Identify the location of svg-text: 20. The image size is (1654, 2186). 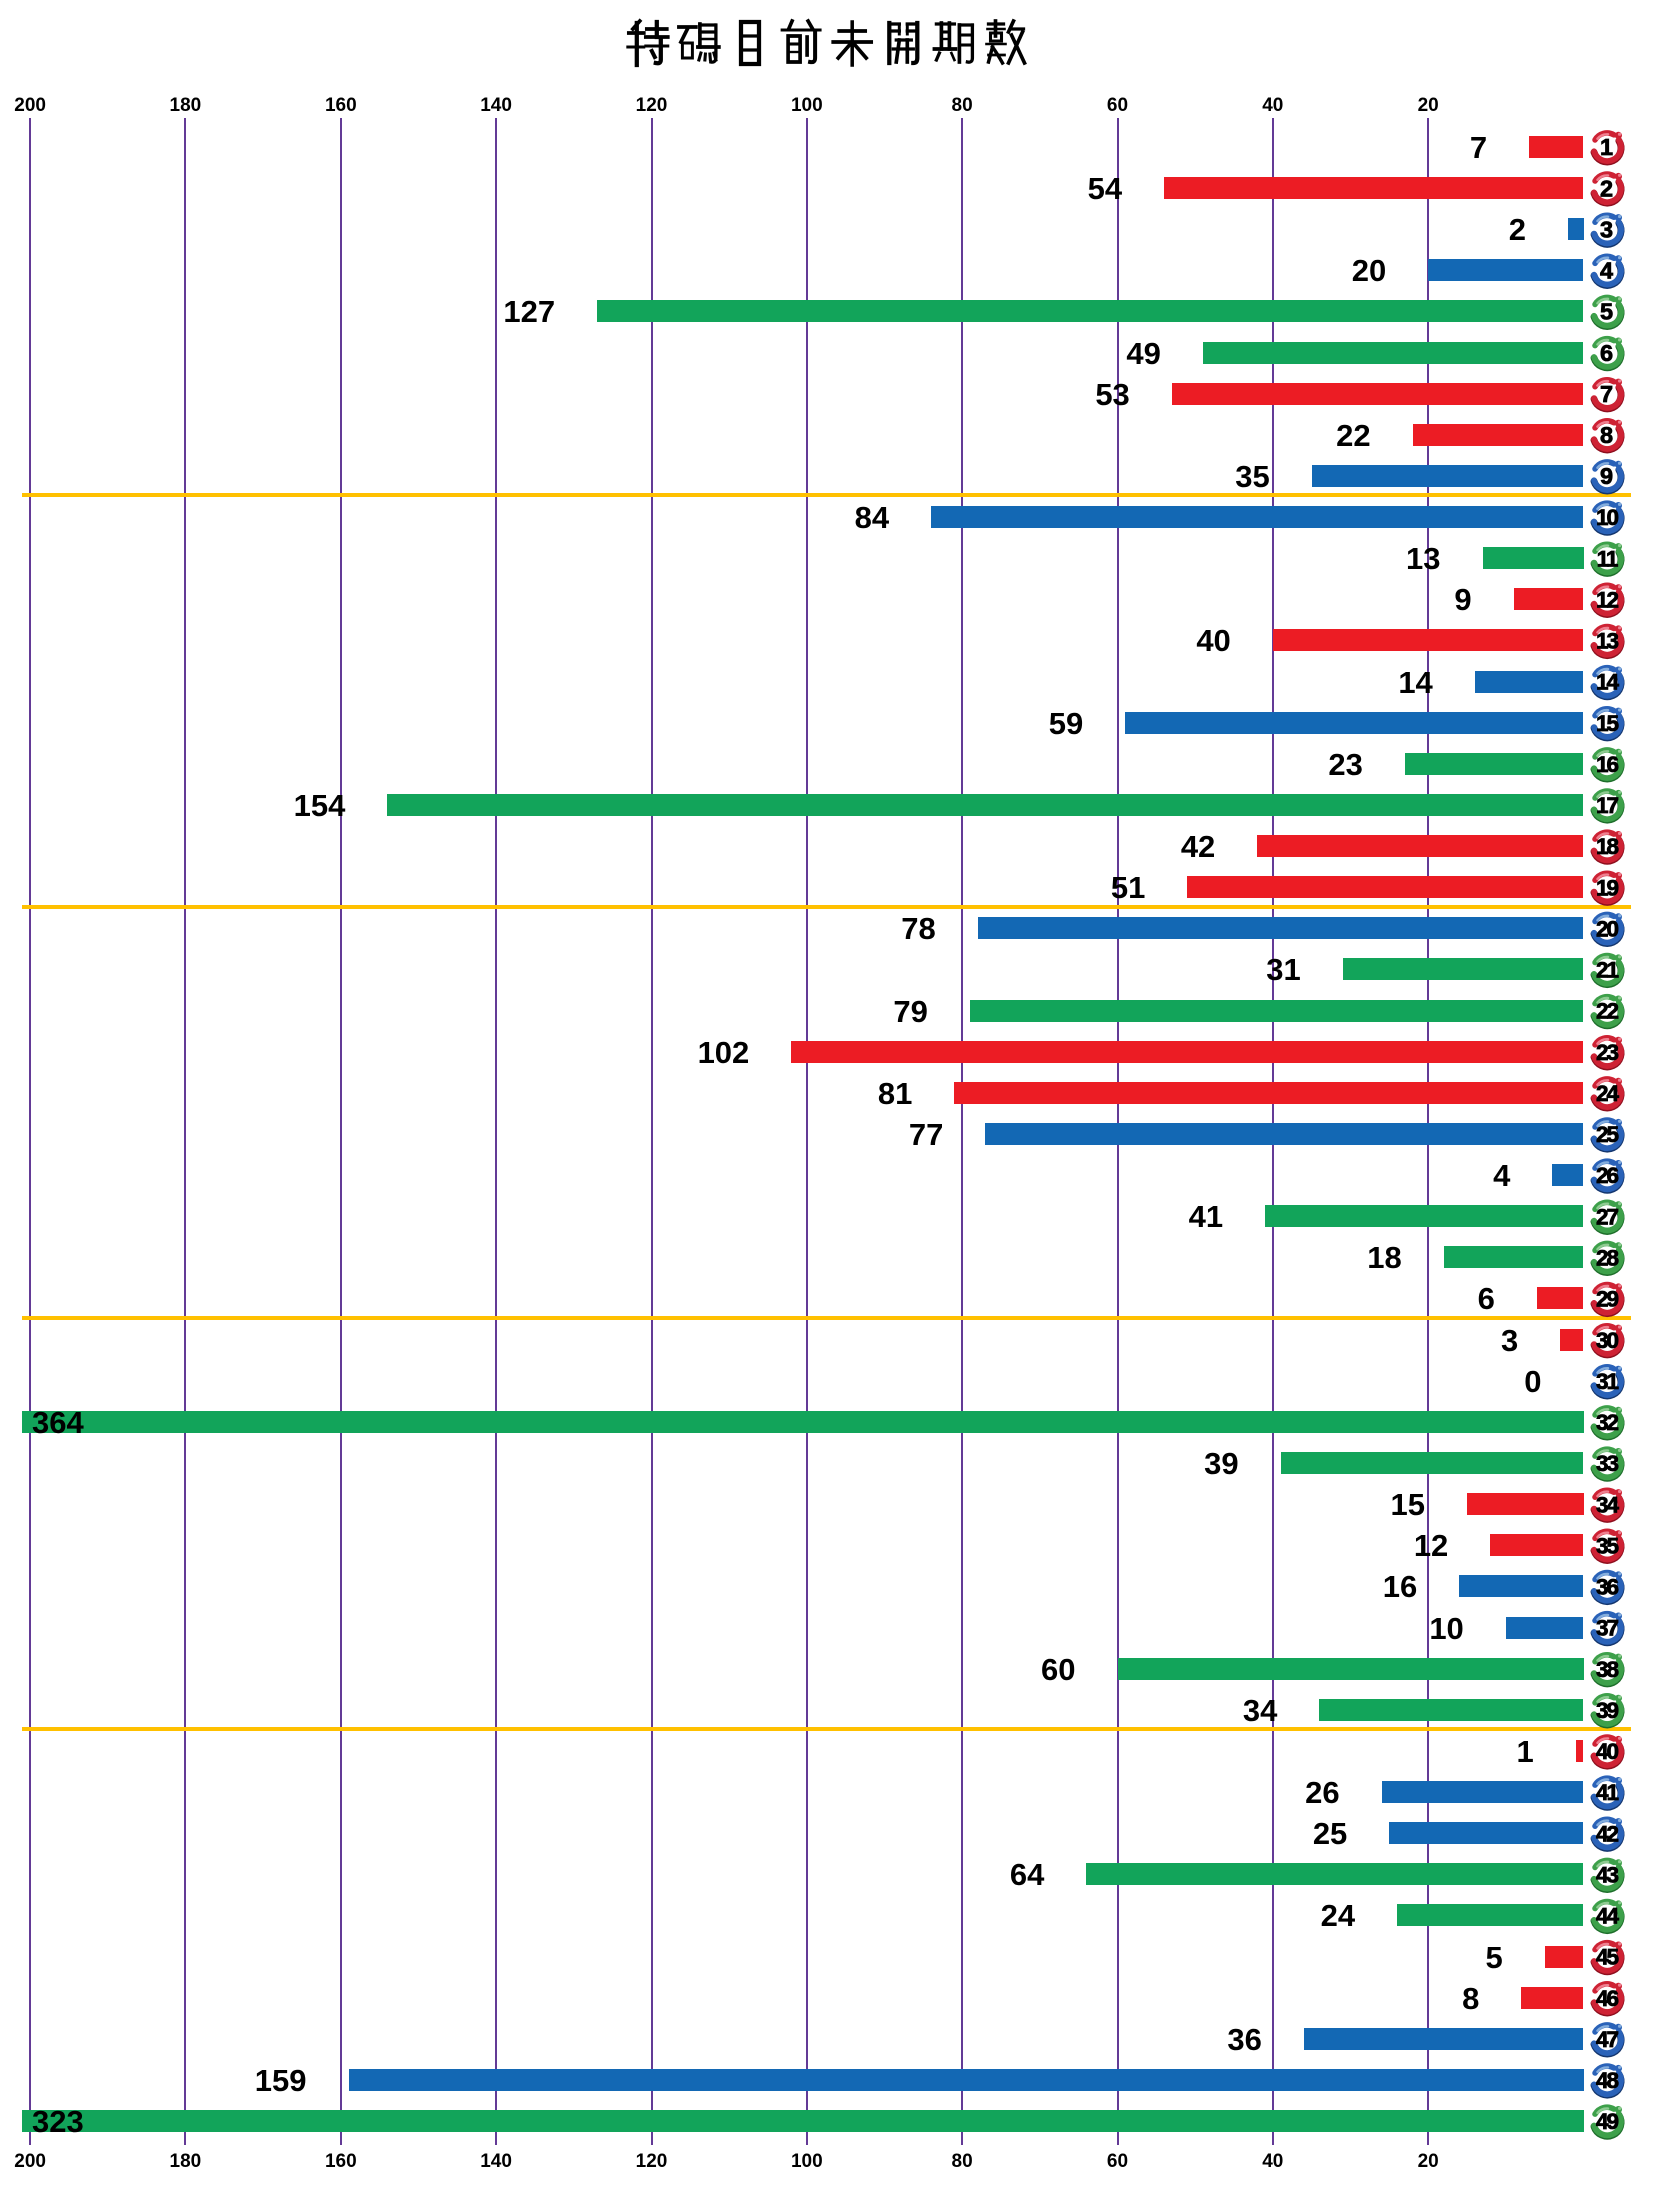
(1607, 929).